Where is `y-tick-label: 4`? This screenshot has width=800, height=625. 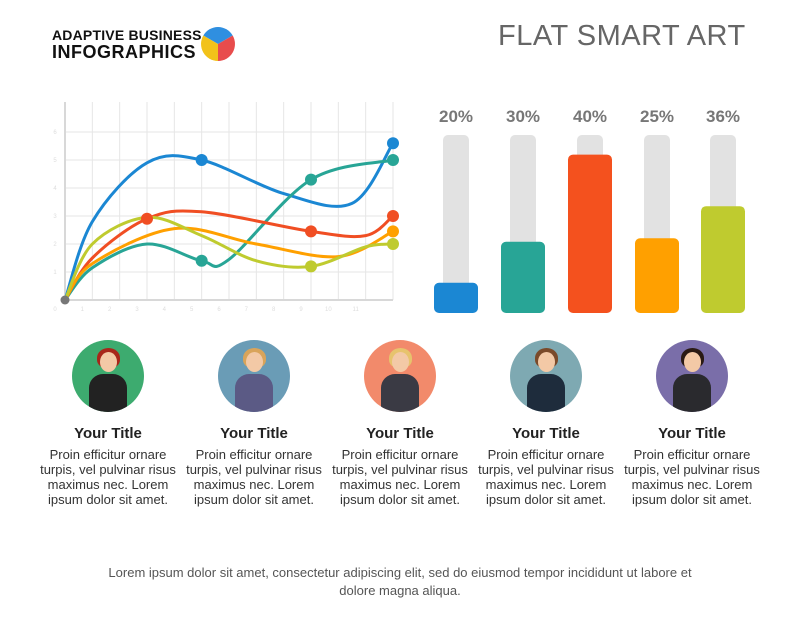 y-tick-label: 4 is located at coordinates (55, 189).